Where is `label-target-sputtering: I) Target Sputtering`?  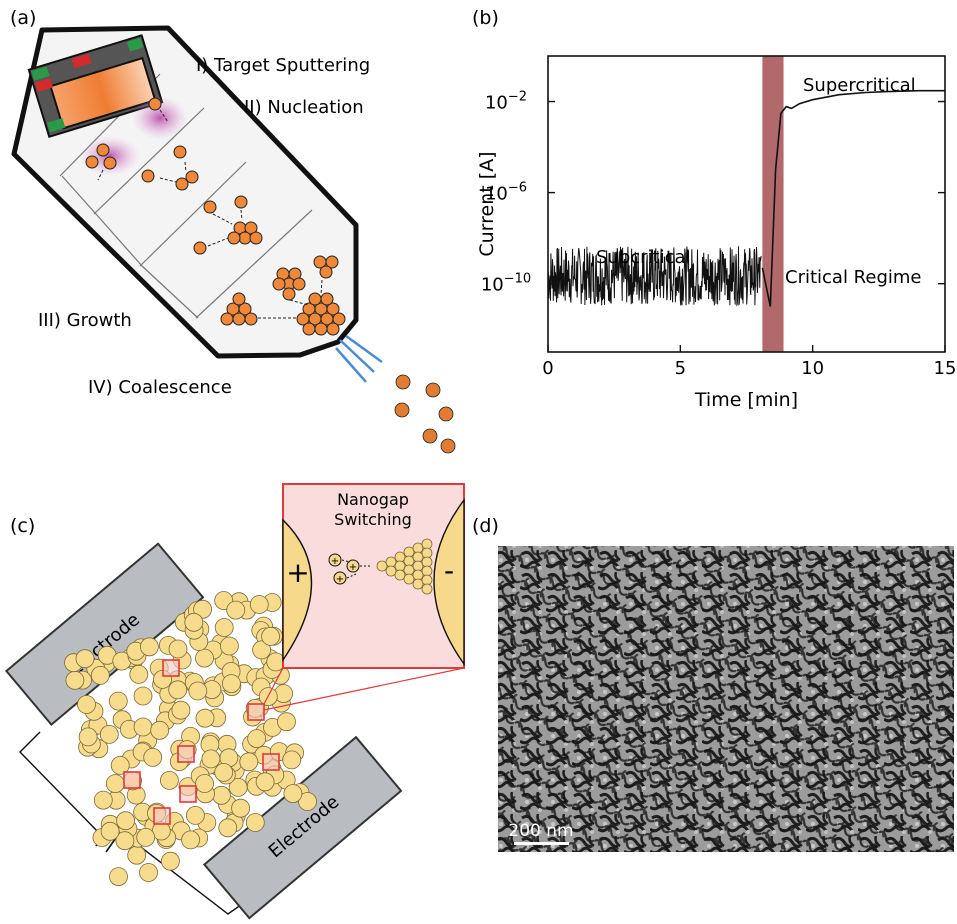
label-target-sputtering: I) Target Sputtering is located at coordinates (283, 65).